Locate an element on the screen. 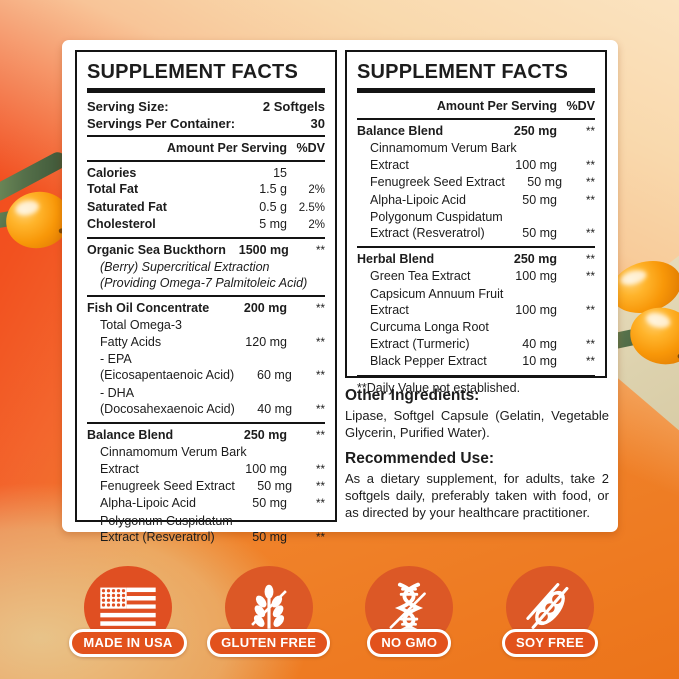 The width and height of the screenshot is (679, 679). berry-highlight is located at coordinates (658, 320).